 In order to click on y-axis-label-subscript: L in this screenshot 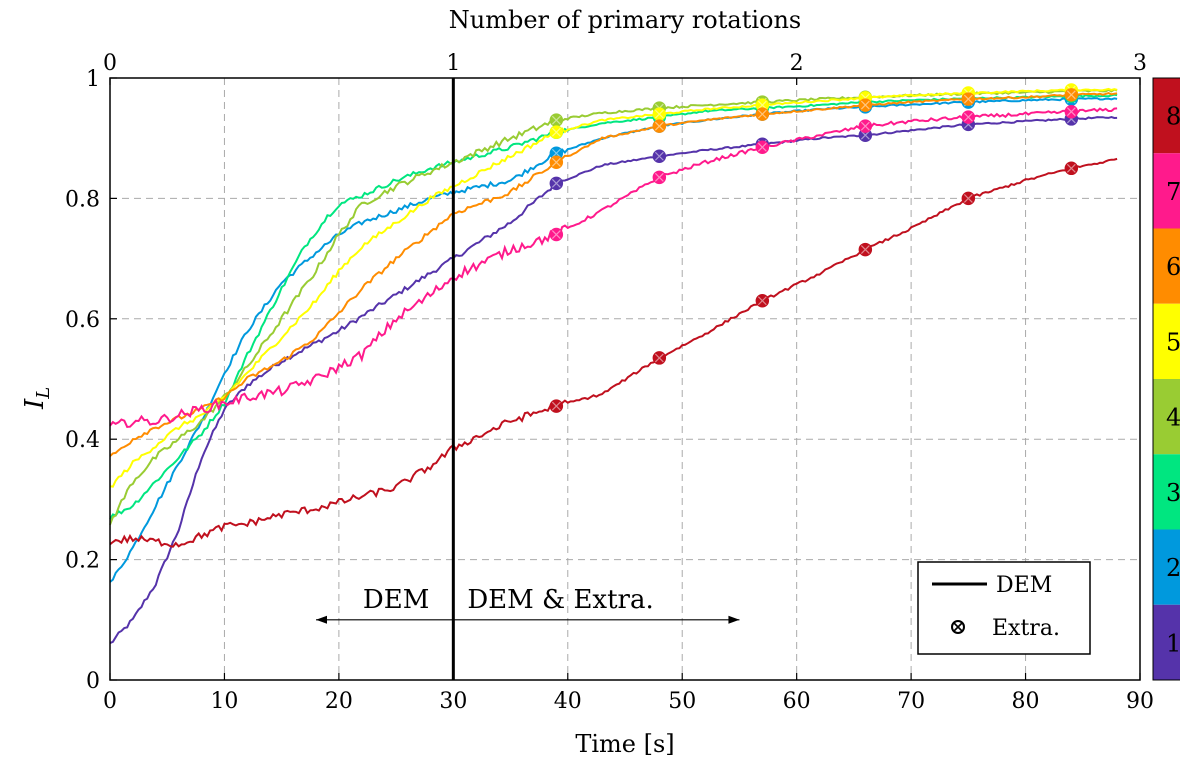, I will do `click(43, 393)`.